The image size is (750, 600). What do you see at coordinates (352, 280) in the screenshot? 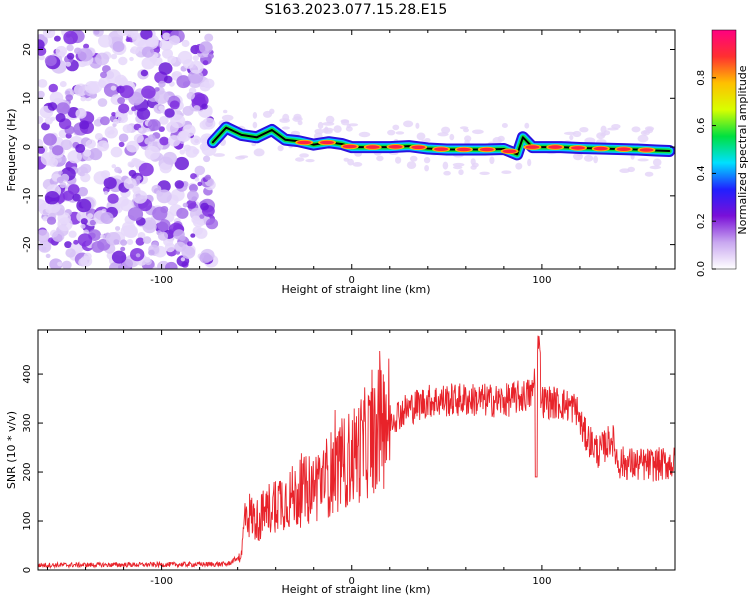
I see `top-xtick-label: 0` at bounding box center [352, 280].